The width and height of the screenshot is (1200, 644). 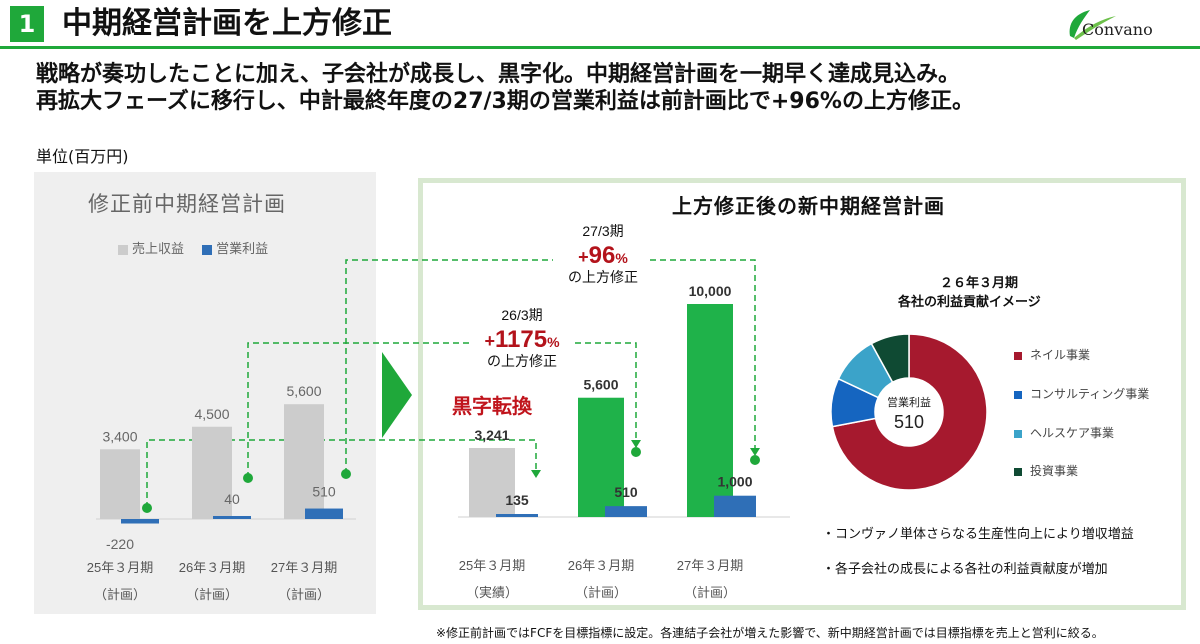 I want to click on callout-value: +96%, so click(x=603, y=255).